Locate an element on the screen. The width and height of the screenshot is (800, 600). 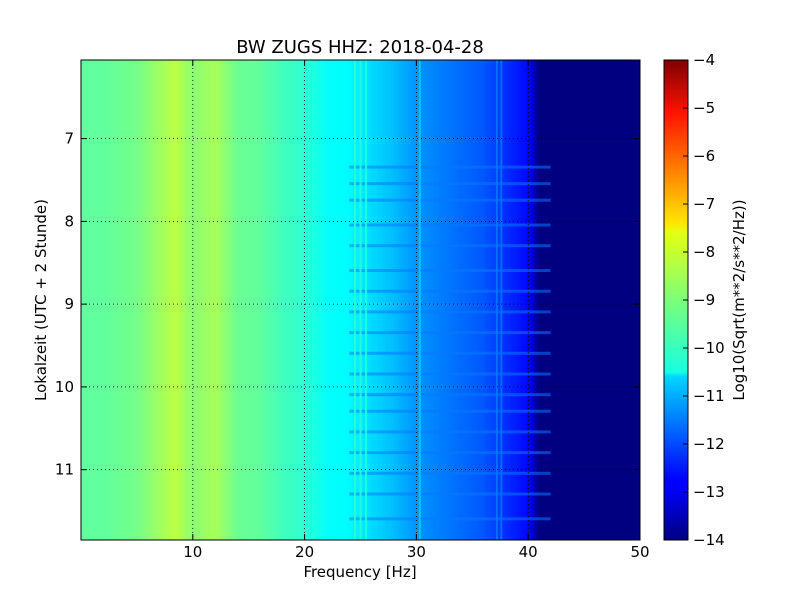
x-tick-label: 50 is located at coordinates (639, 552).